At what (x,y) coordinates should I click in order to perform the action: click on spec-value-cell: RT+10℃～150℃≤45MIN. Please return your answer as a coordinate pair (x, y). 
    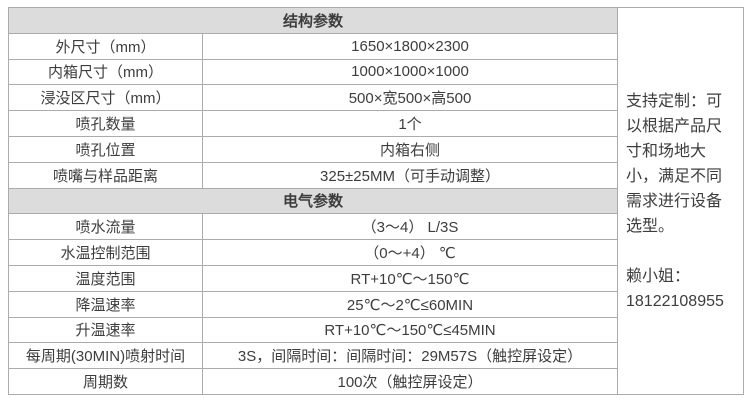
    Looking at the image, I should click on (410, 330).